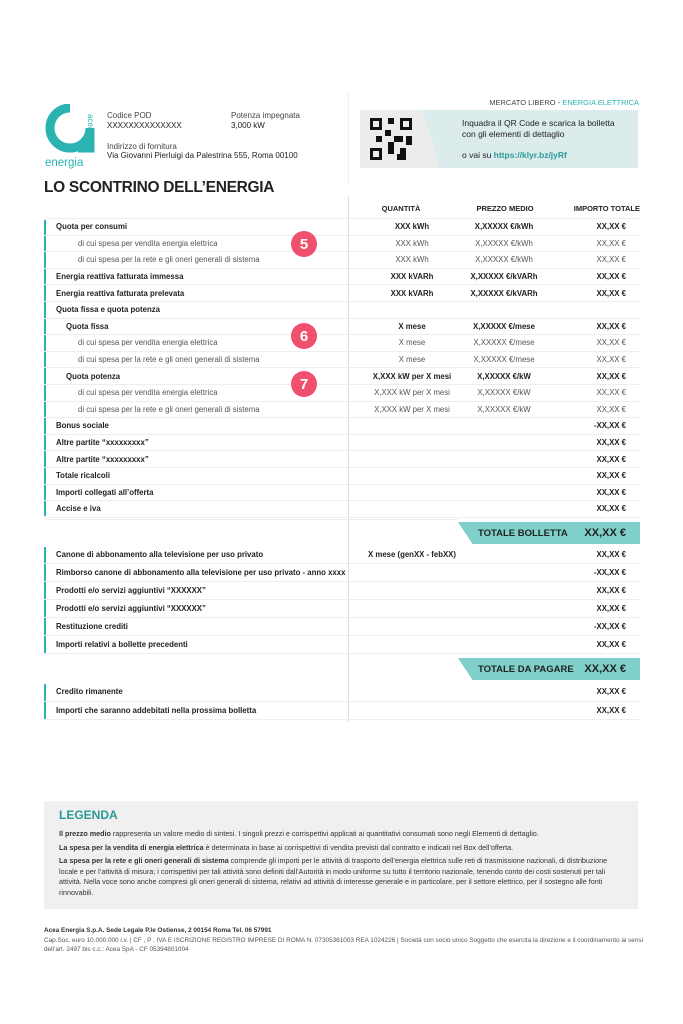  What do you see at coordinates (108, 310) in the screenshot?
I see `row-label: Quota fissa e quota potenza` at bounding box center [108, 310].